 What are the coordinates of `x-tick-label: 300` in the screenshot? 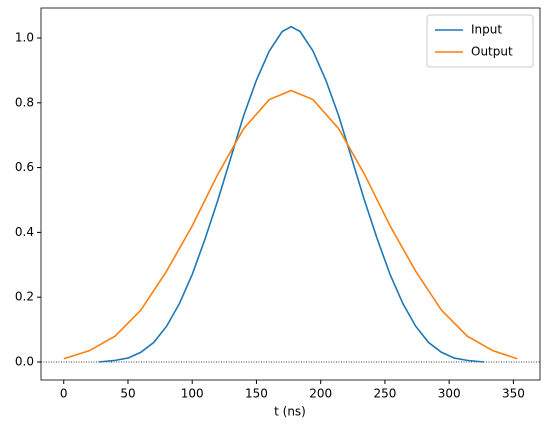 It's located at (449, 394).